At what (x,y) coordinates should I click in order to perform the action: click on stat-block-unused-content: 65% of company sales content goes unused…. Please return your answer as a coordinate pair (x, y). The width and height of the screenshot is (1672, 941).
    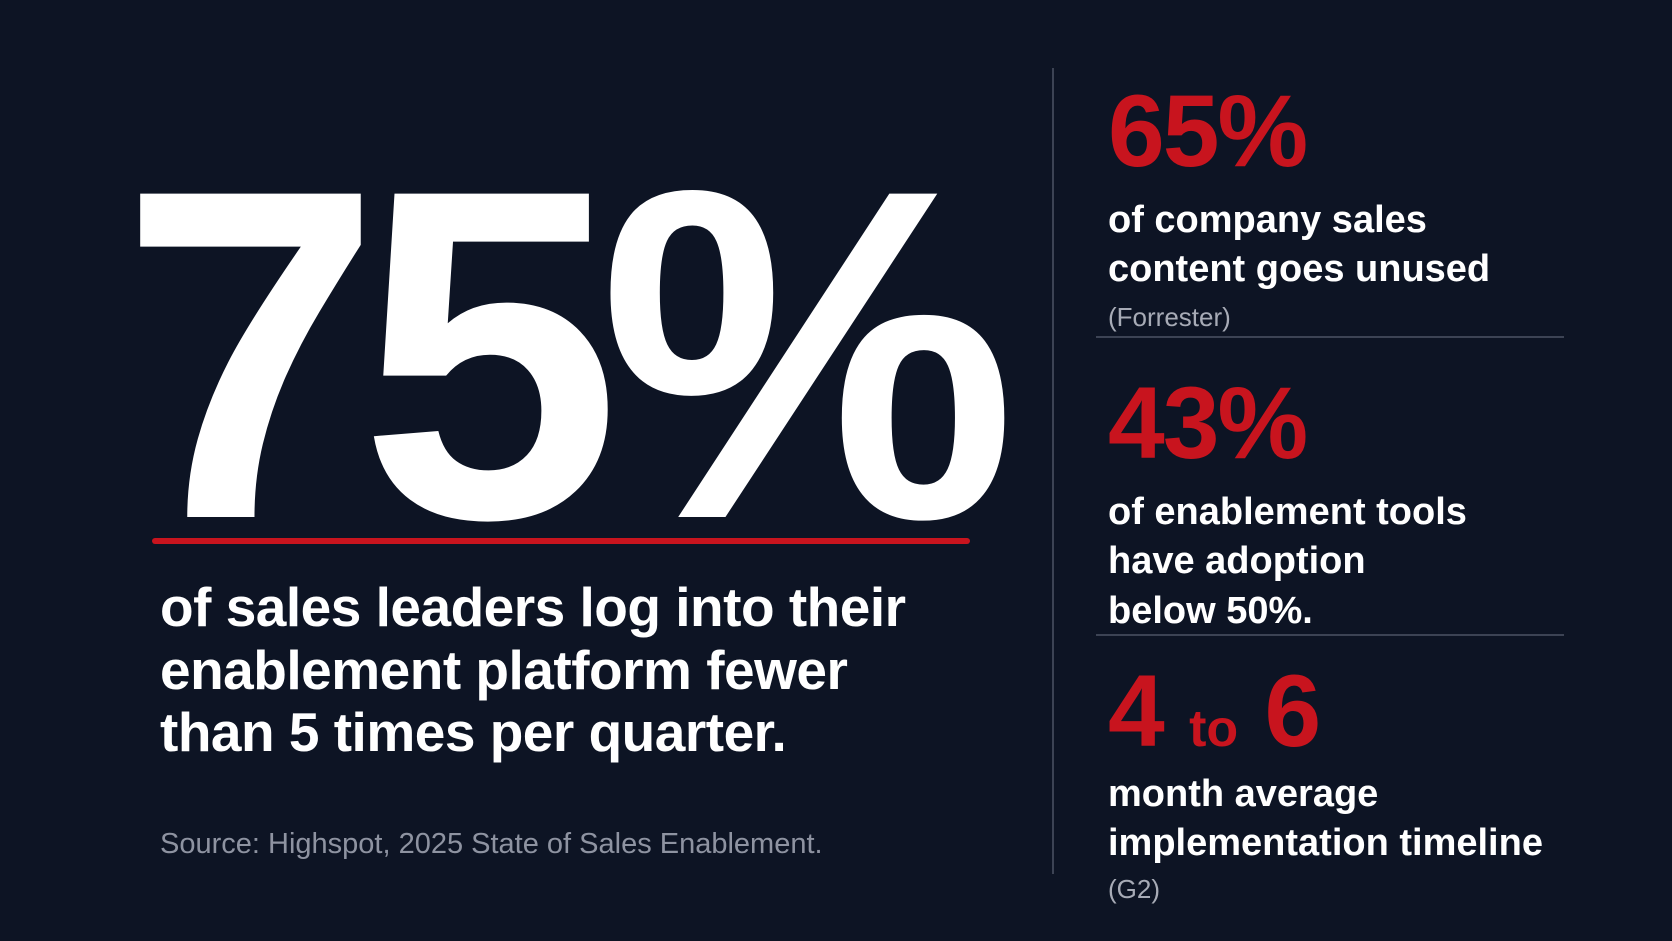
    Looking at the image, I should click on (1358, 207).